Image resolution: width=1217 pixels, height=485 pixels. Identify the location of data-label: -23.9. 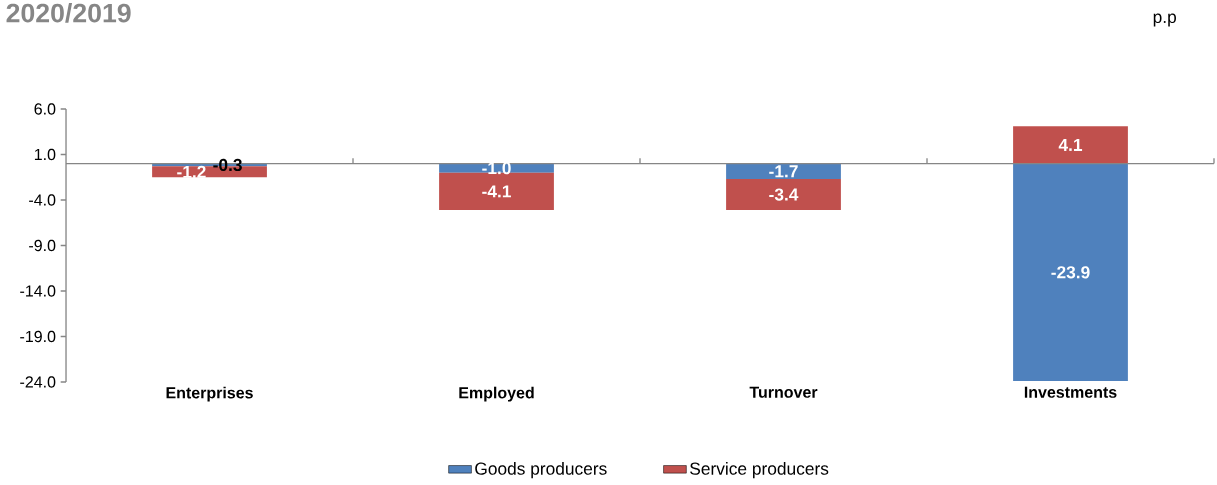
(1070, 272).